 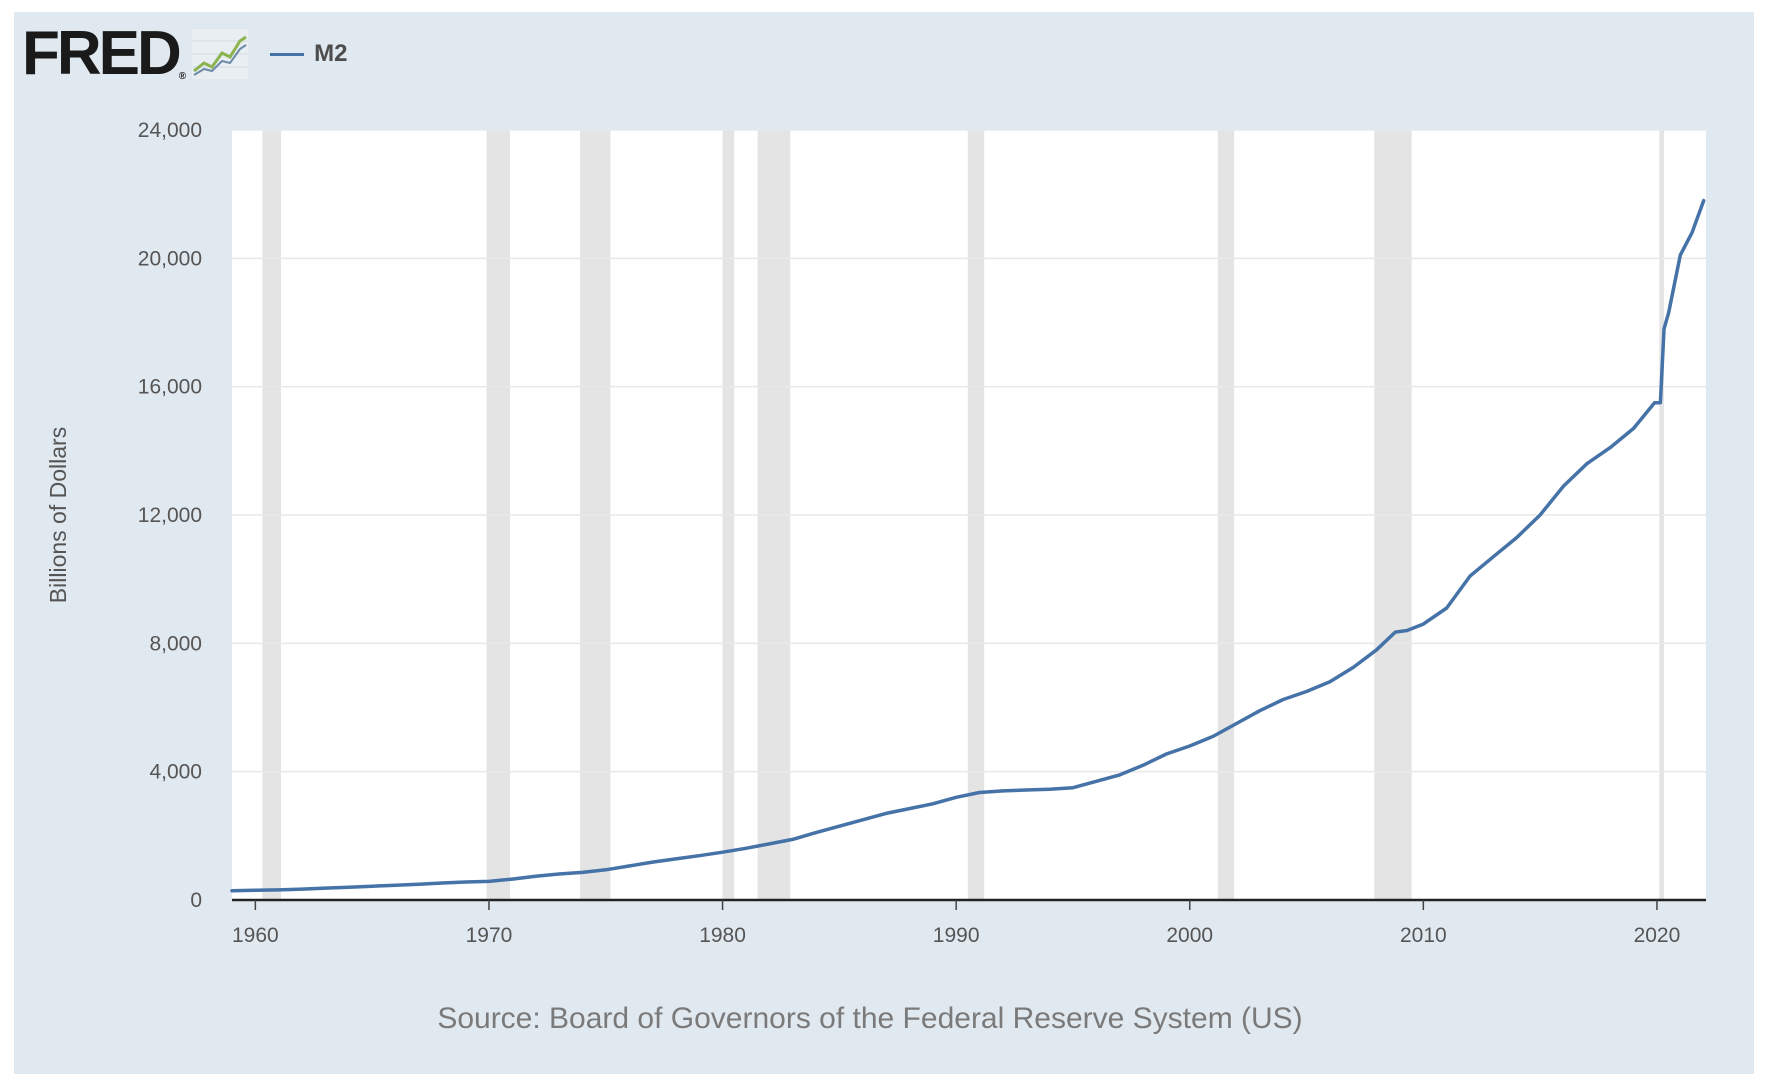 What do you see at coordinates (287, 54) in the screenshot?
I see `legend-swatch` at bounding box center [287, 54].